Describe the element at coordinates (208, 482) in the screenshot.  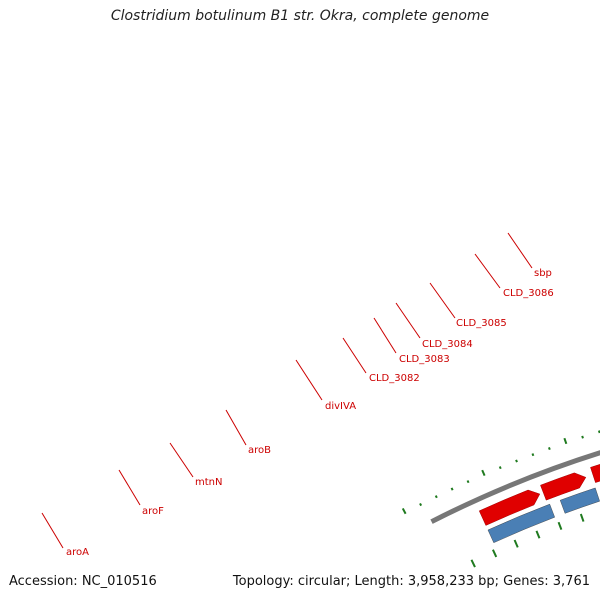
I see `gene-label: mtnN` at that location.